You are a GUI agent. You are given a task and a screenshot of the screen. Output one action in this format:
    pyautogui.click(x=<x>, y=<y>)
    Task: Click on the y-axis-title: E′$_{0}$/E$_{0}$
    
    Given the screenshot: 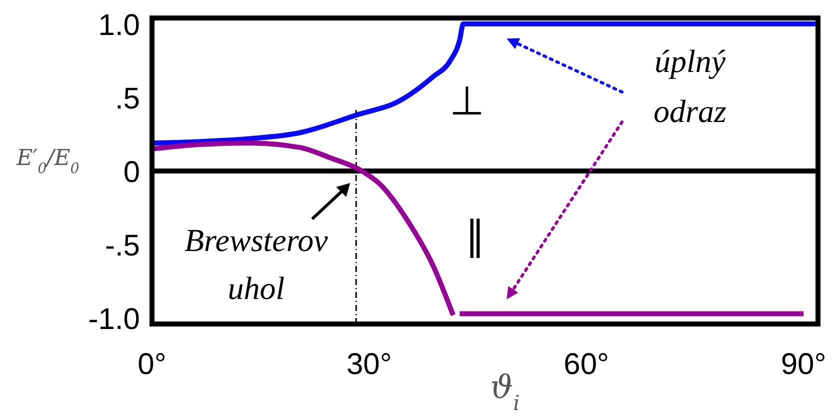 What is the action you would take?
    pyautogui.click(x=48, y=161)
    